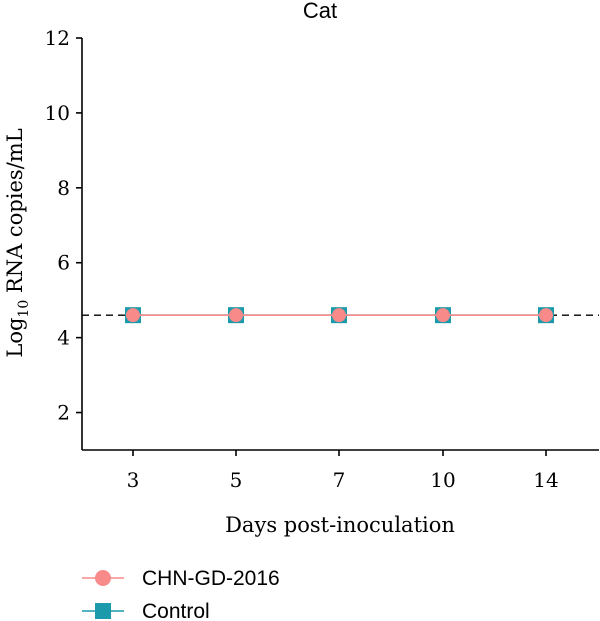 Image resolution: width=600 pixels, height=621 pixels. What do you see at coordinates (15, 338) in the screenshot?
I see `y-axis-label-main: Log` at bounding box center [15, 338].